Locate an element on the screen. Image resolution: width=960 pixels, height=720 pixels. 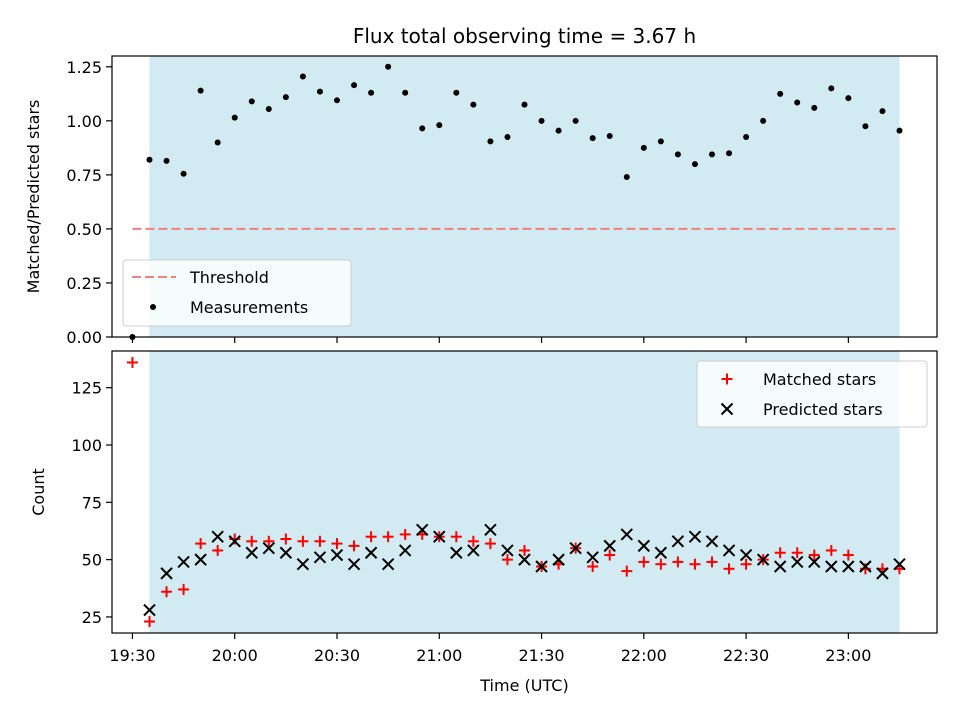
legend-measurements-swatch is located at coordinates (153, 307).